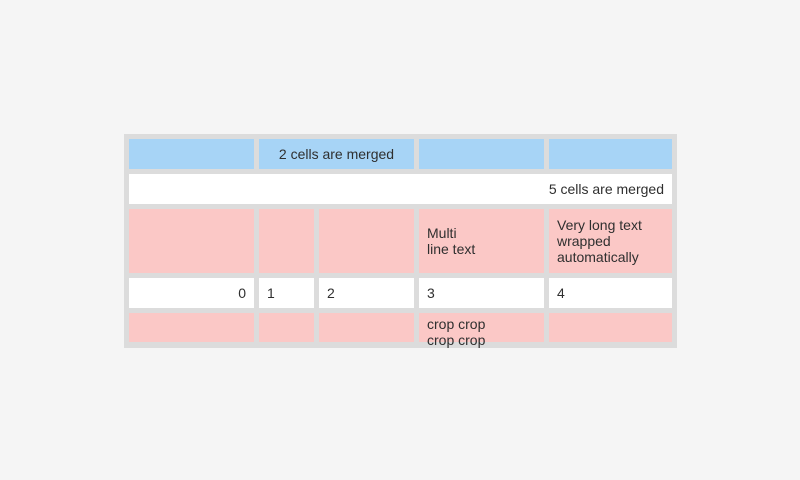 The height and width of the screenshot is (480, 800). What do you see at coordinates (191, 293) in the screenshot?
I see `number-cell-0: 0` at bounding box center [191, 293].